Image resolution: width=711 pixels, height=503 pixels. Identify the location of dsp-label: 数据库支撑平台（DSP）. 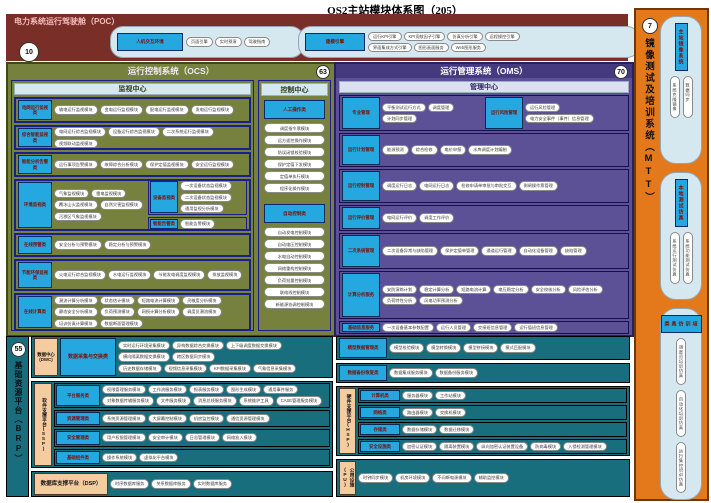
(71, 484).